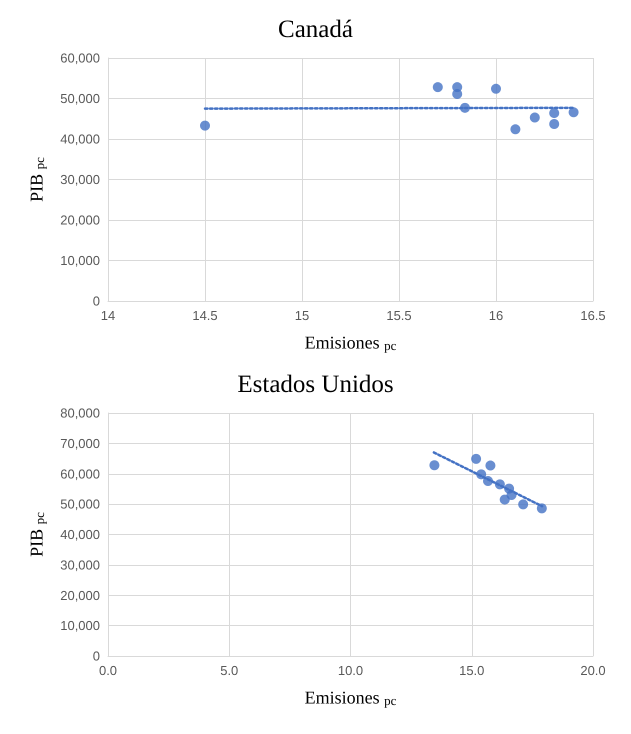 This screenshot has width=631, height=734. I want to click on y-tick-label: 70,000, so click(80, 443).